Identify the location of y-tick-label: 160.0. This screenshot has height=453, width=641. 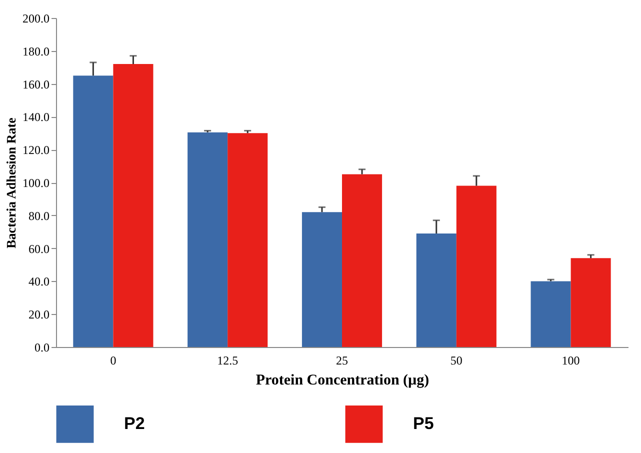
(36, 84).